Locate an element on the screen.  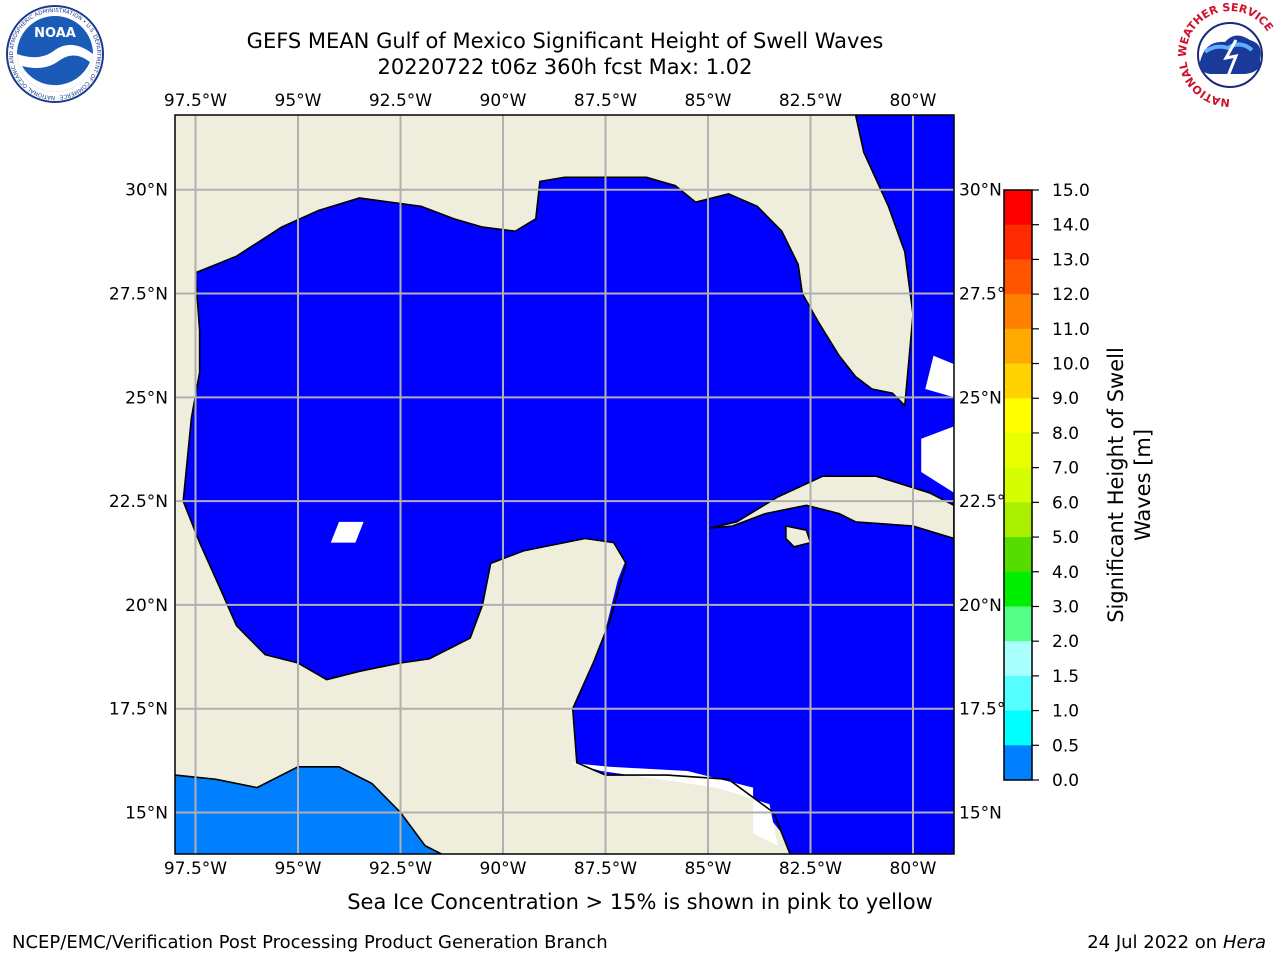
colorbar-tick-label: 2.0 is located at coordinates (1065, 642).